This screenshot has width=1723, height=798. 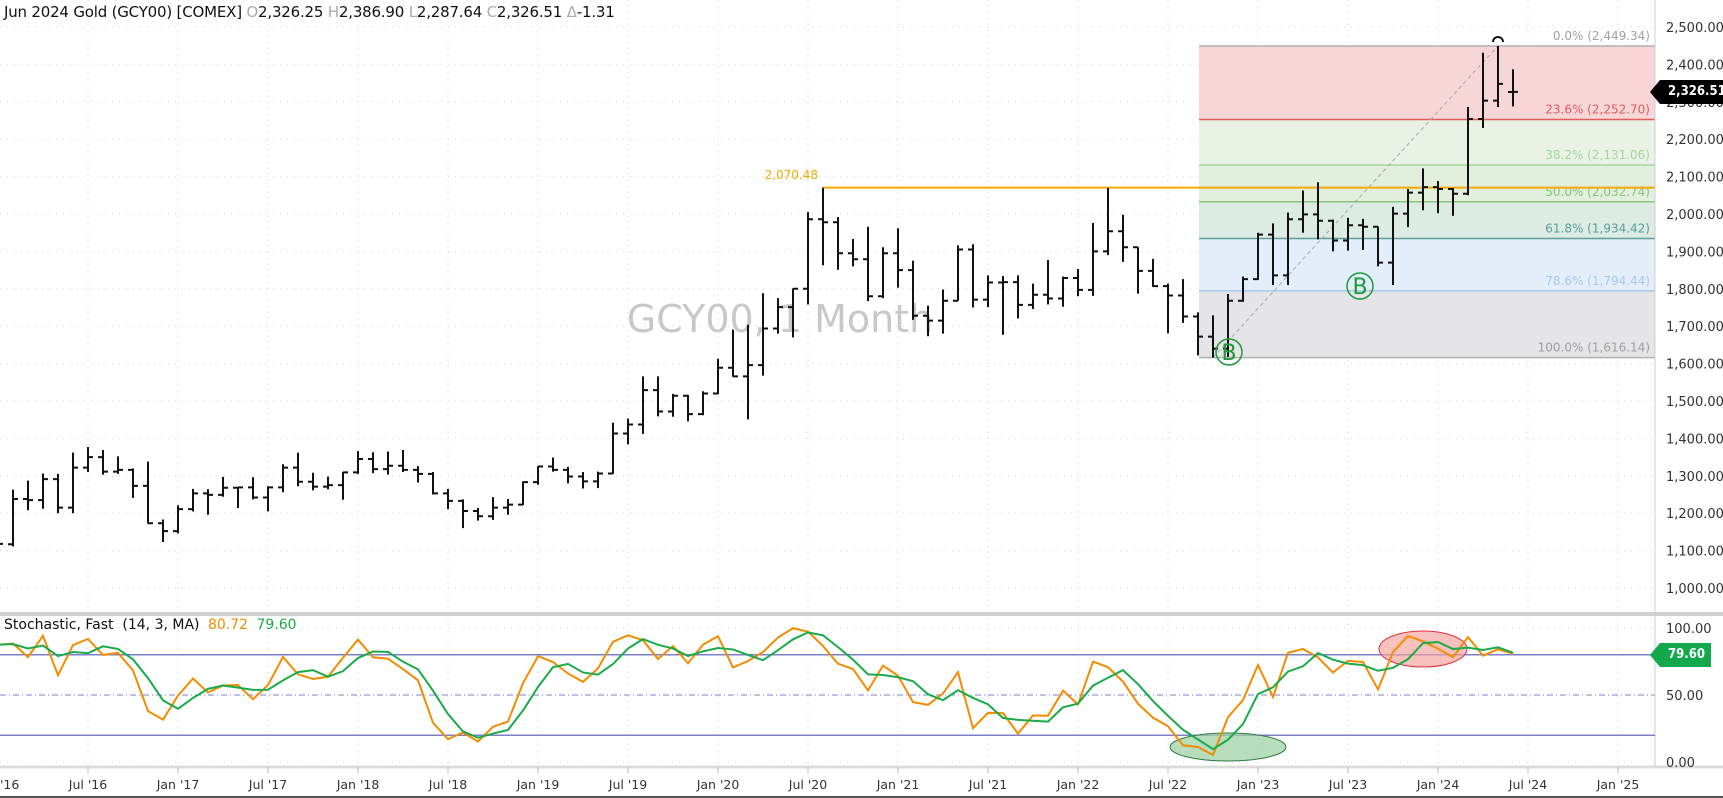 What do you see at coordinates (1597, 229) in the screenshot?
I see `fib-level-label: 61.8% (1,934.42)` at bounding box center [1597, 229].